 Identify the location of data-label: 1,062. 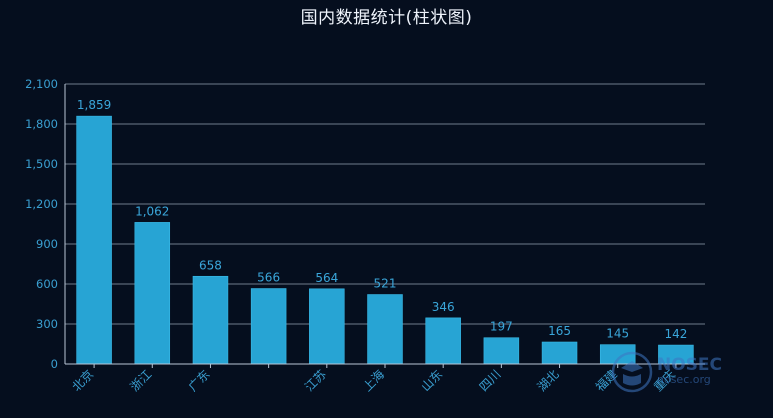
(152, 211).